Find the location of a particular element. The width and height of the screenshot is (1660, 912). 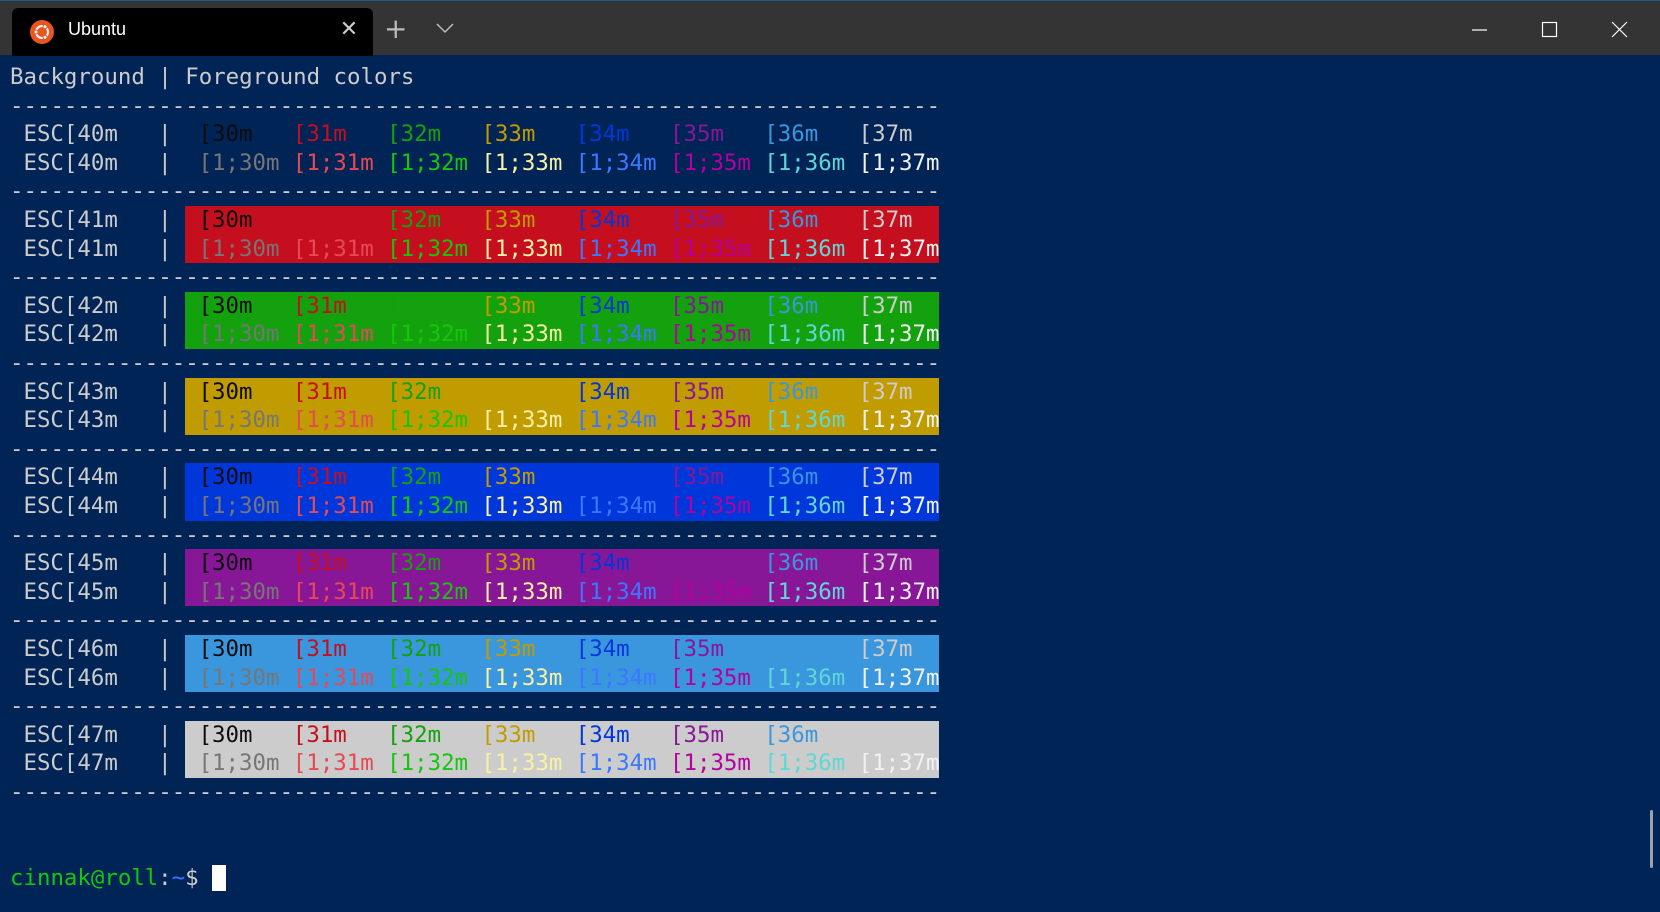

title-bar: Ubuntu ✕ + is located at coordinates (830, 28).